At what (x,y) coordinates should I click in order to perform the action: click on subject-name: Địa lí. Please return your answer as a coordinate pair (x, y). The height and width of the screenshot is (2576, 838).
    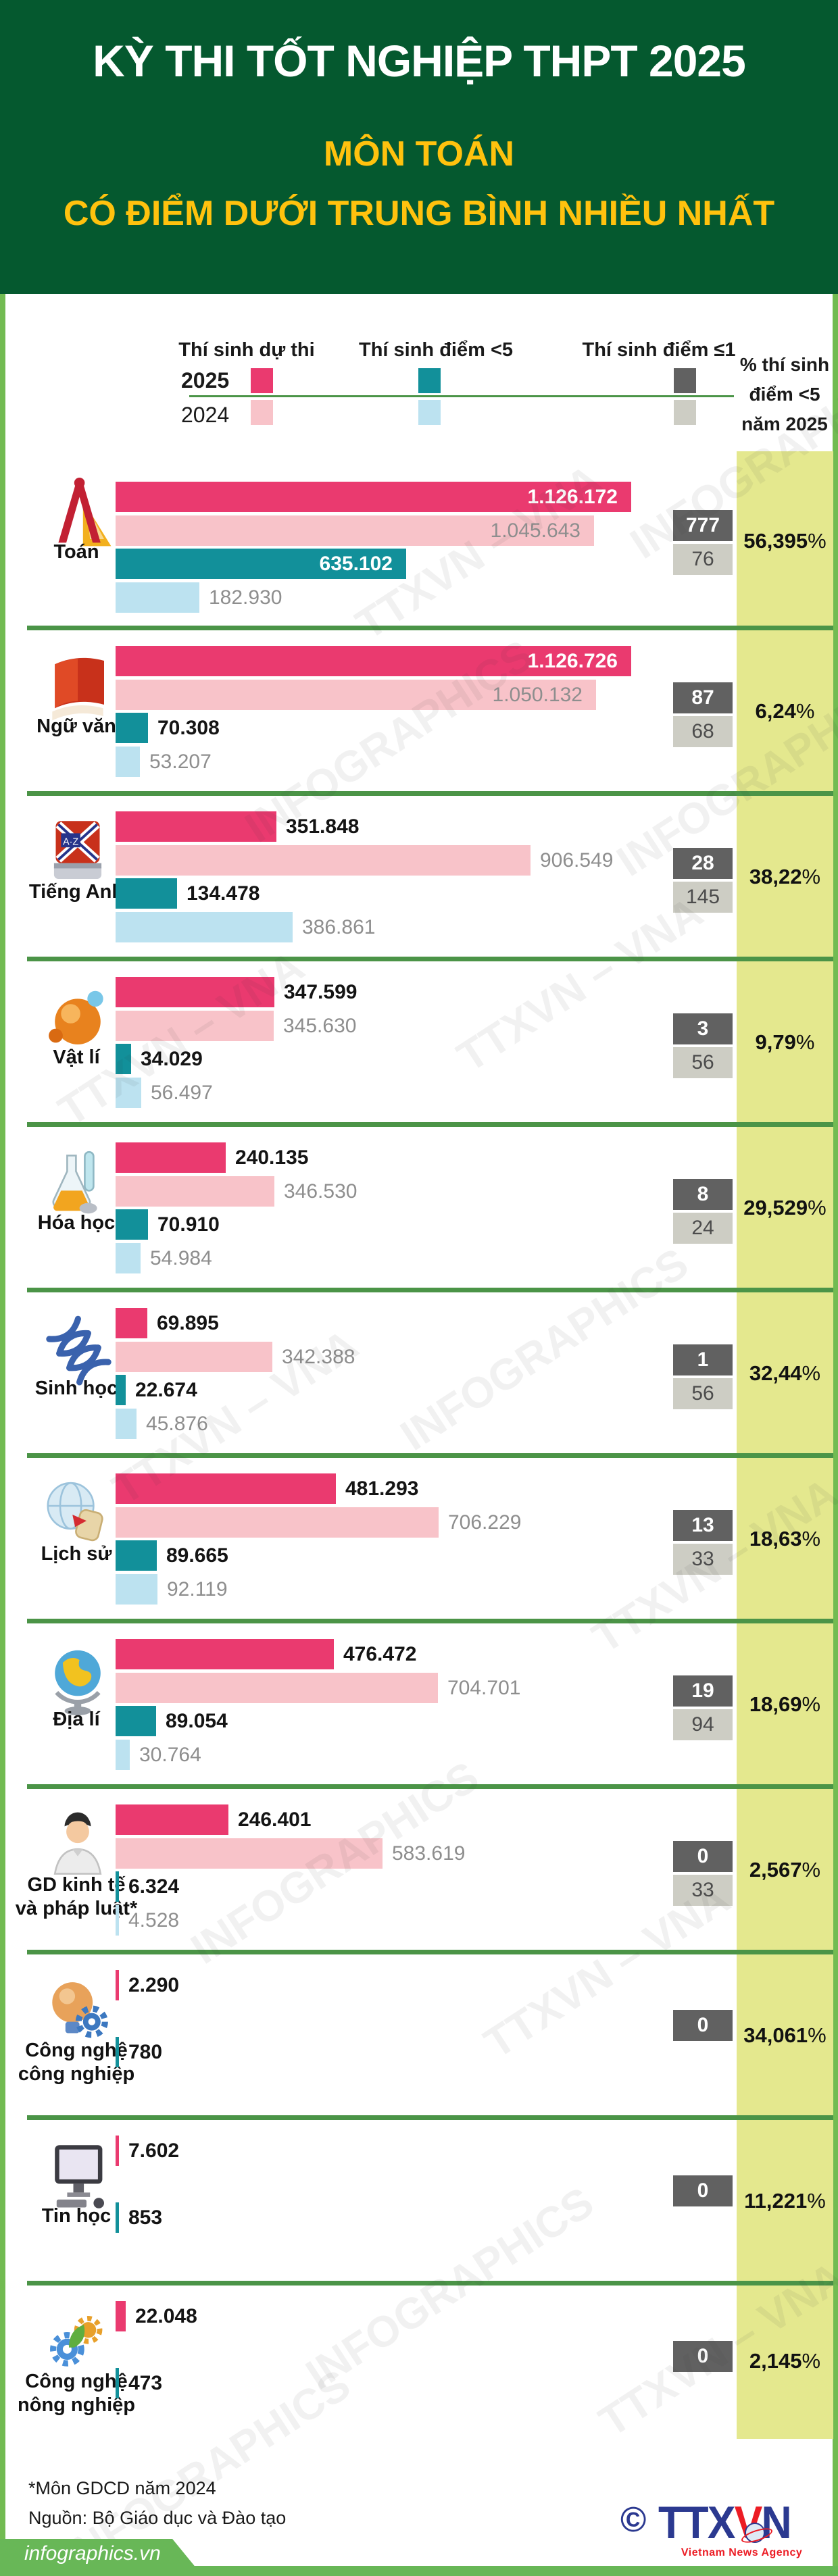
    Looking at the image, I should click on (76, 1719).